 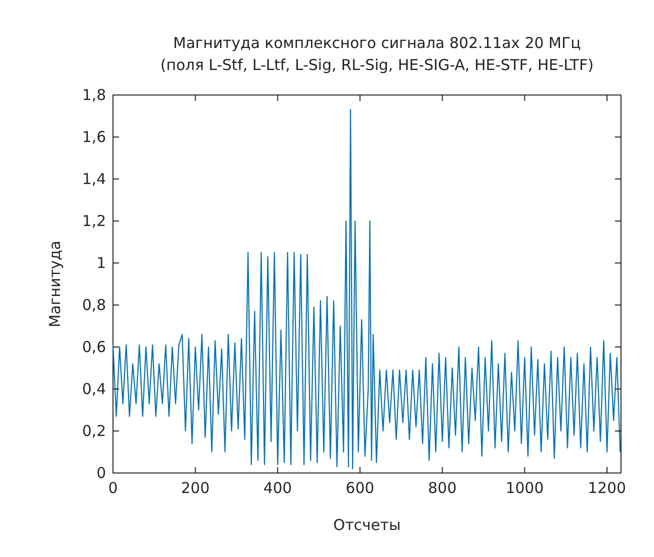 I want to click on y-tick-label: 0, so click(x=101, y=473).